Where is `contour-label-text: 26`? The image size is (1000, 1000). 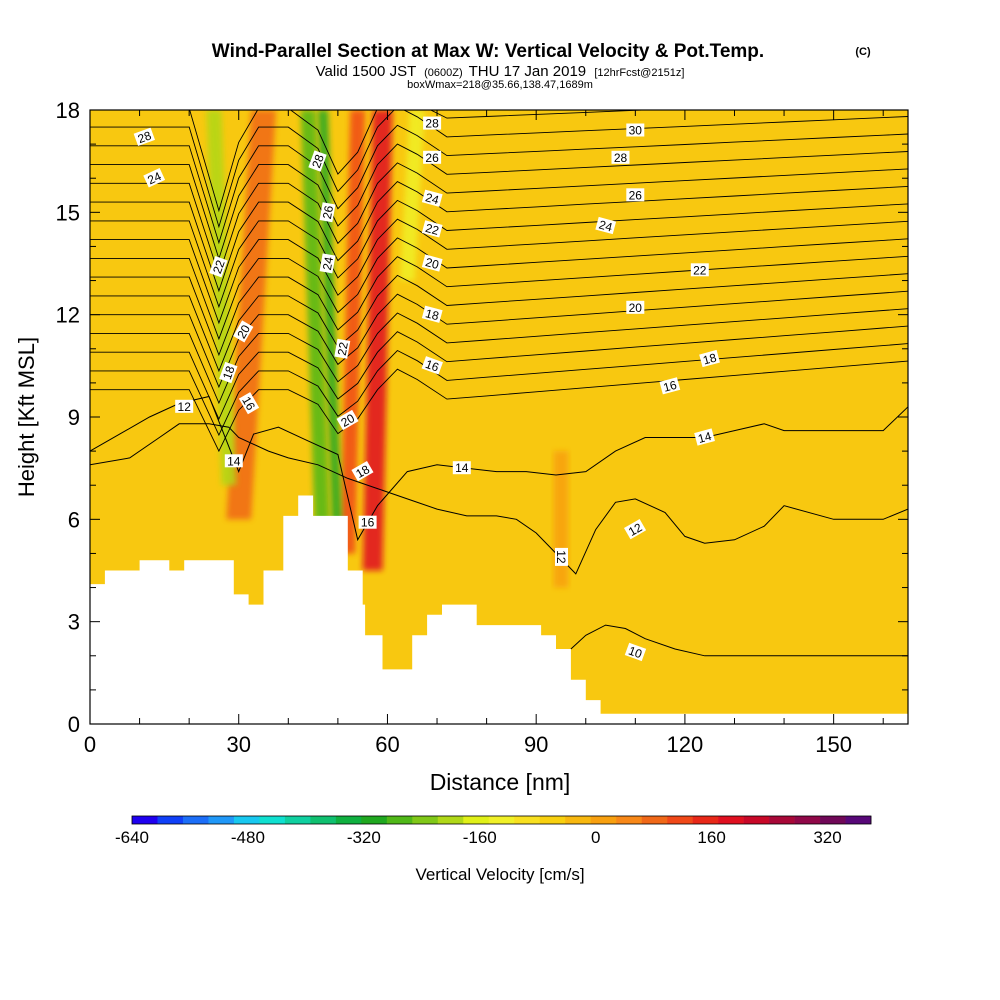
contour-label-text: 26 is located at coordinates (432, 158).